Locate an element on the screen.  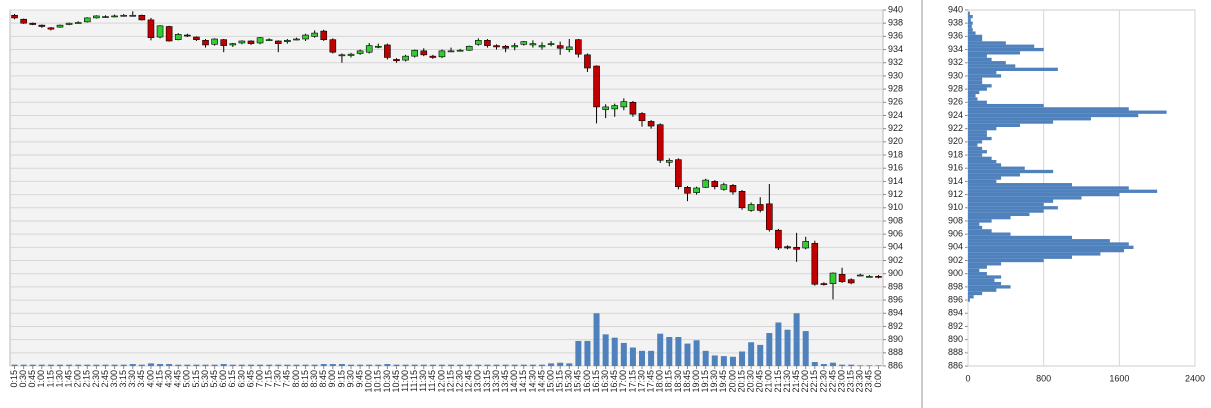
x-tick-label: 8:00 is located at coordinates (296, 379).